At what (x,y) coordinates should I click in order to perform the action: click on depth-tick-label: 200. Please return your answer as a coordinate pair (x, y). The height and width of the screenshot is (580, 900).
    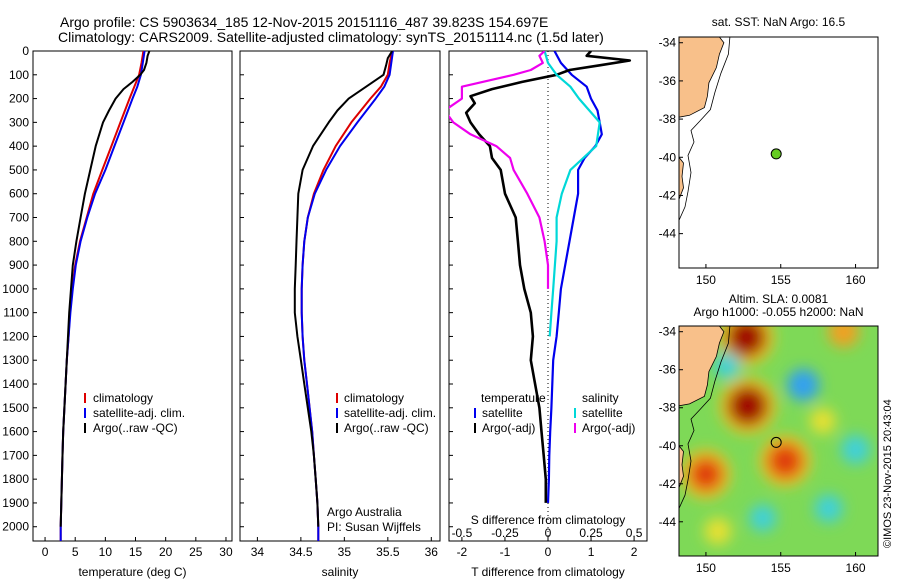
    Looking at the image, I should click on (19, 99).